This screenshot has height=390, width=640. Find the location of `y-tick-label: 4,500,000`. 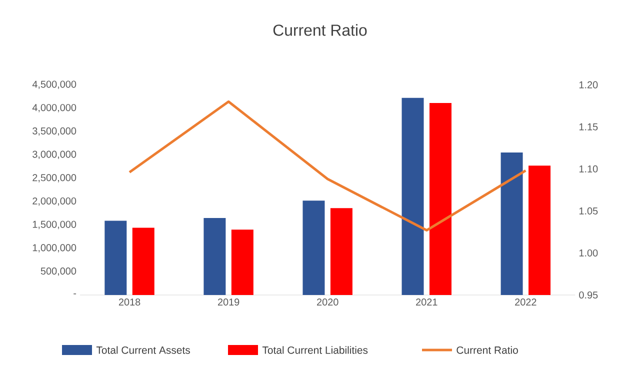

y-tick-label: 4,500,000 is located at coordinates (54, 84).